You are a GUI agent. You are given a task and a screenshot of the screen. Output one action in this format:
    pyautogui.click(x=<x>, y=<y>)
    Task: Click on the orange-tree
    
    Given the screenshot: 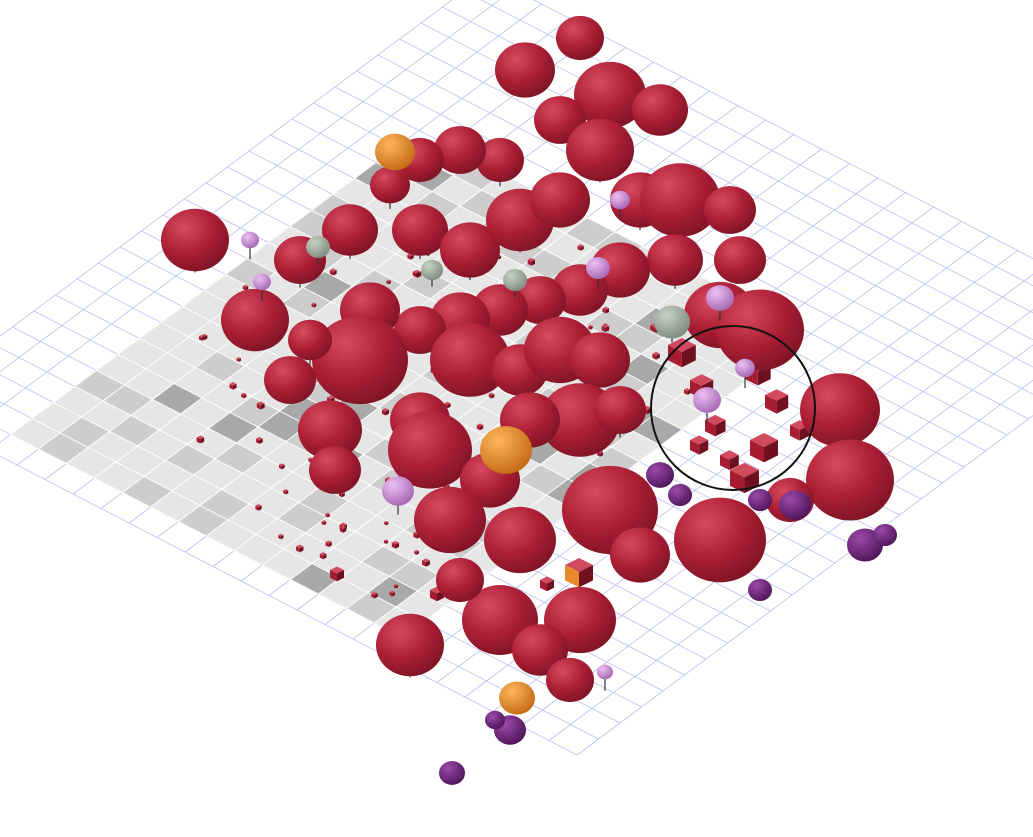 What is the action you would take?
    pyautogui.click(x=395, y=152)
    